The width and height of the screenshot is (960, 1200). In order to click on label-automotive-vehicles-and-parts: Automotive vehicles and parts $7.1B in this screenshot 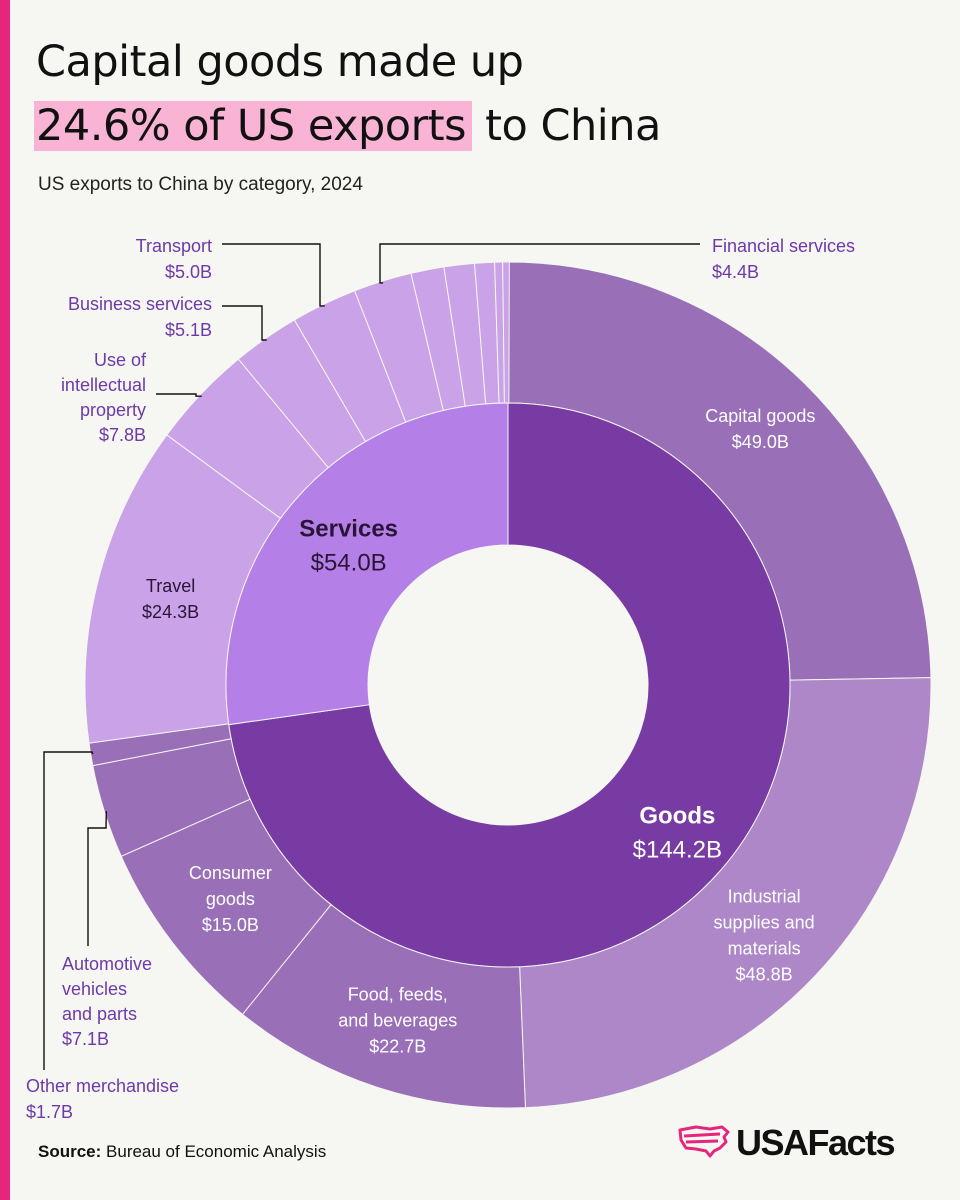, I will do `click(107, 1001)`.